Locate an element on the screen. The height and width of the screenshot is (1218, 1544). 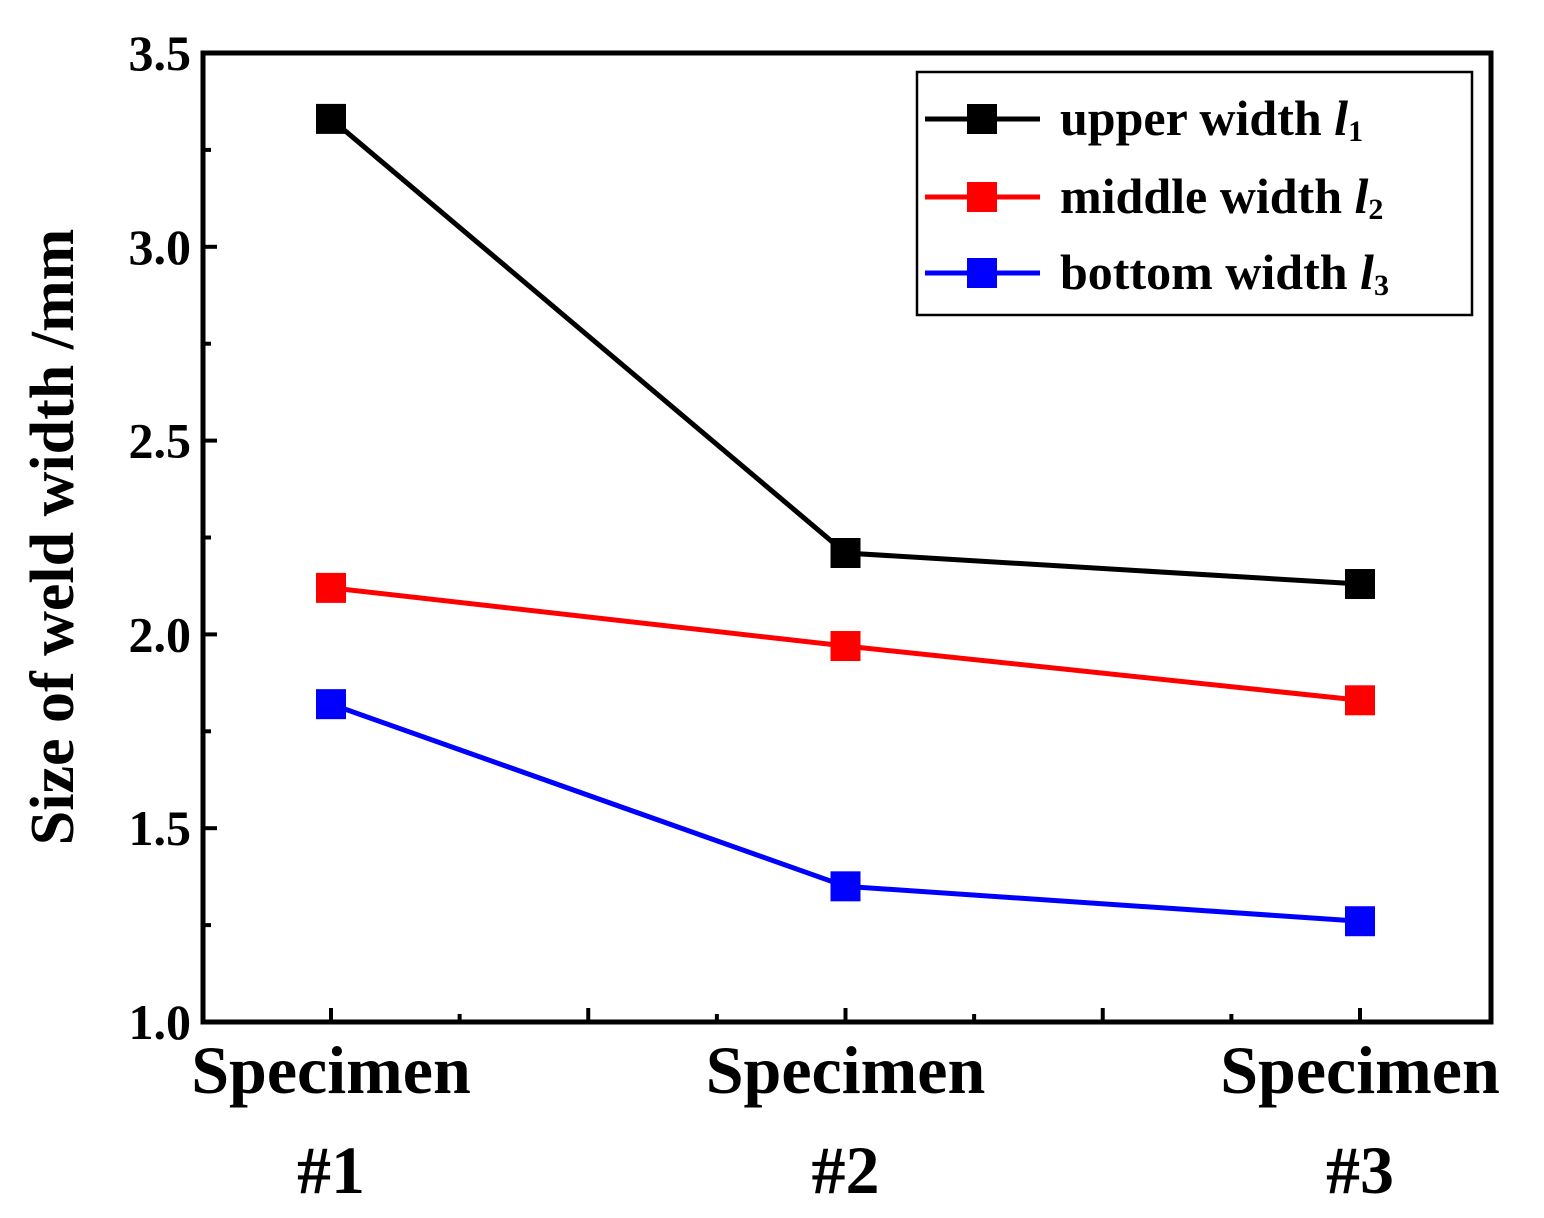
y-tick-label: 3.5 is located at coordinates (160, 53).